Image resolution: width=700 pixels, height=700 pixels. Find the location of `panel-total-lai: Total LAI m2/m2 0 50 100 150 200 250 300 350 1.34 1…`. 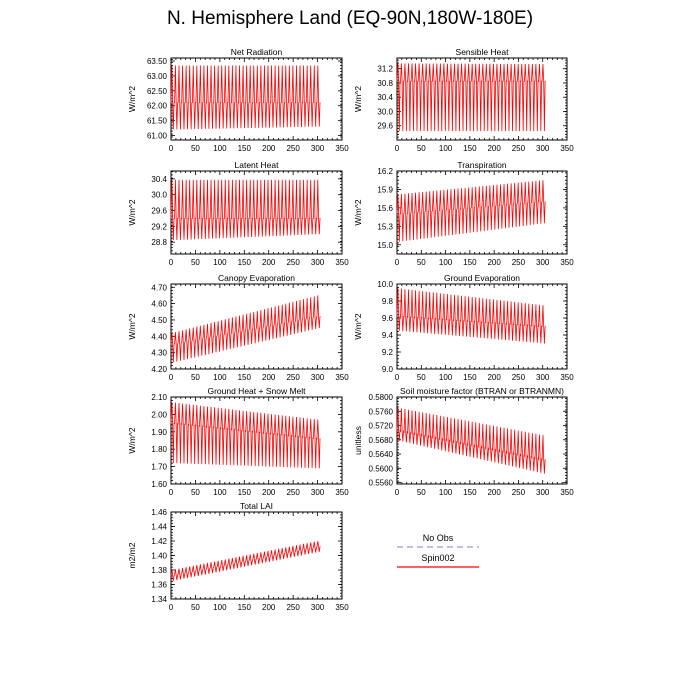

panel-total-lai: Total LAI m2/m2 0 50 100 150 200 250 300 350 1.34 1… is located at coordinates (238, 556).